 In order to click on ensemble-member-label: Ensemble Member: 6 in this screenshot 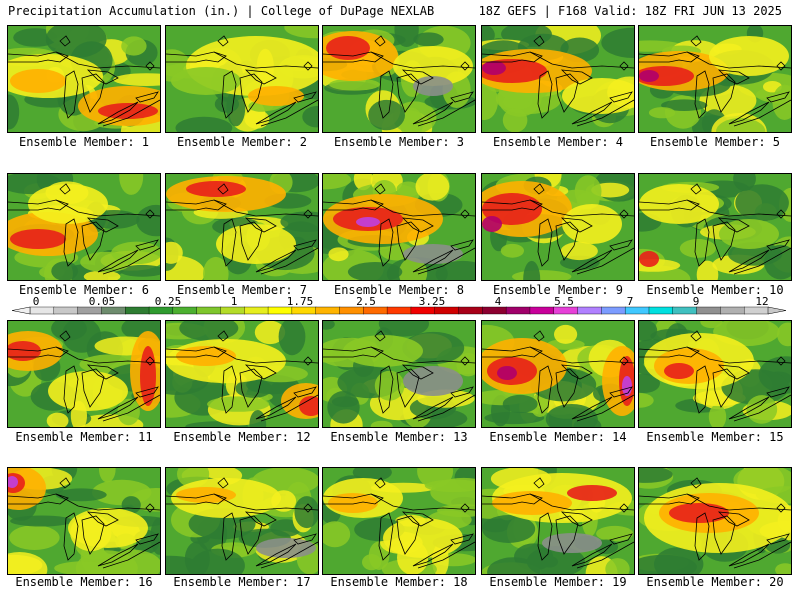, I will do `click(84, 290)`.